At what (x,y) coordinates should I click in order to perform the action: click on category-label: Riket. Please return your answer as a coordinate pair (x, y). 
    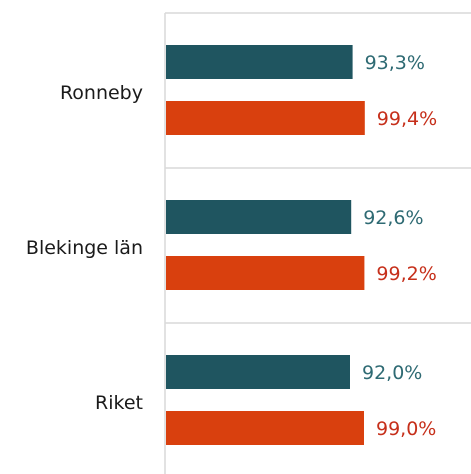
    Looking at the image, I should click on (119, 403).